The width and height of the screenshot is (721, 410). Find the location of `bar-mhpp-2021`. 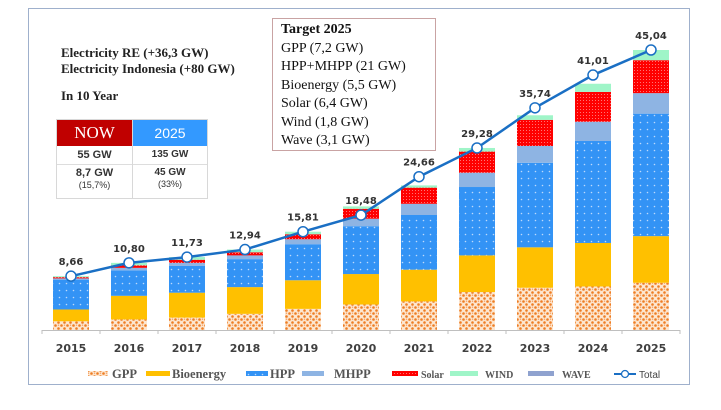

bar-mhpp-2021 is located at coordinates (419, 209).